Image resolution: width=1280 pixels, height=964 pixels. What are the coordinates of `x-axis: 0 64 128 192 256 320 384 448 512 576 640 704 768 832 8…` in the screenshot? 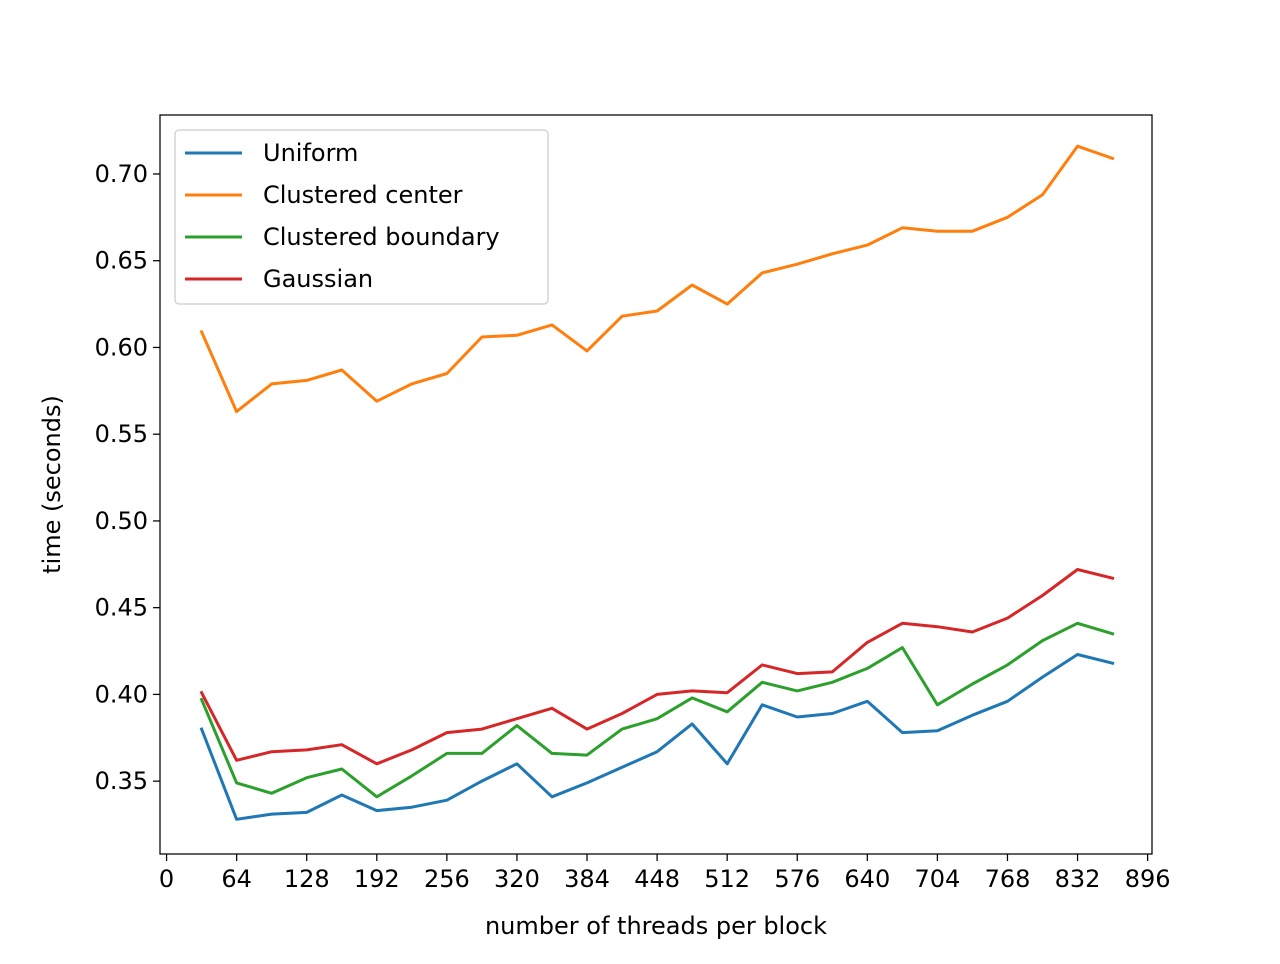 It's located at (665, 873).